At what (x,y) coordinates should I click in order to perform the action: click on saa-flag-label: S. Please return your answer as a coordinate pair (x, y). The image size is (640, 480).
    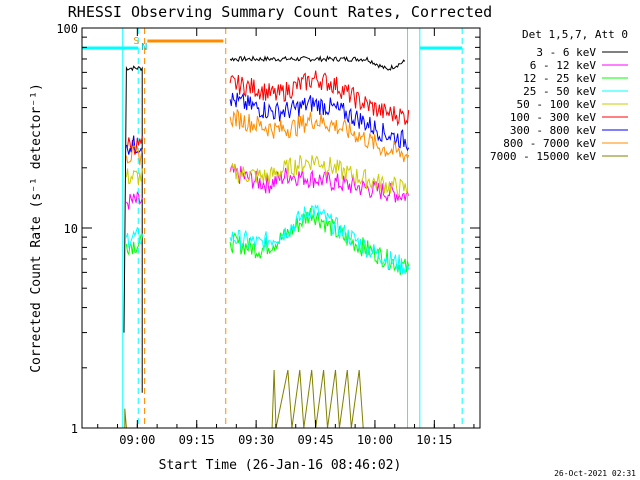
    Looking at the image, I should click on (136, 41).